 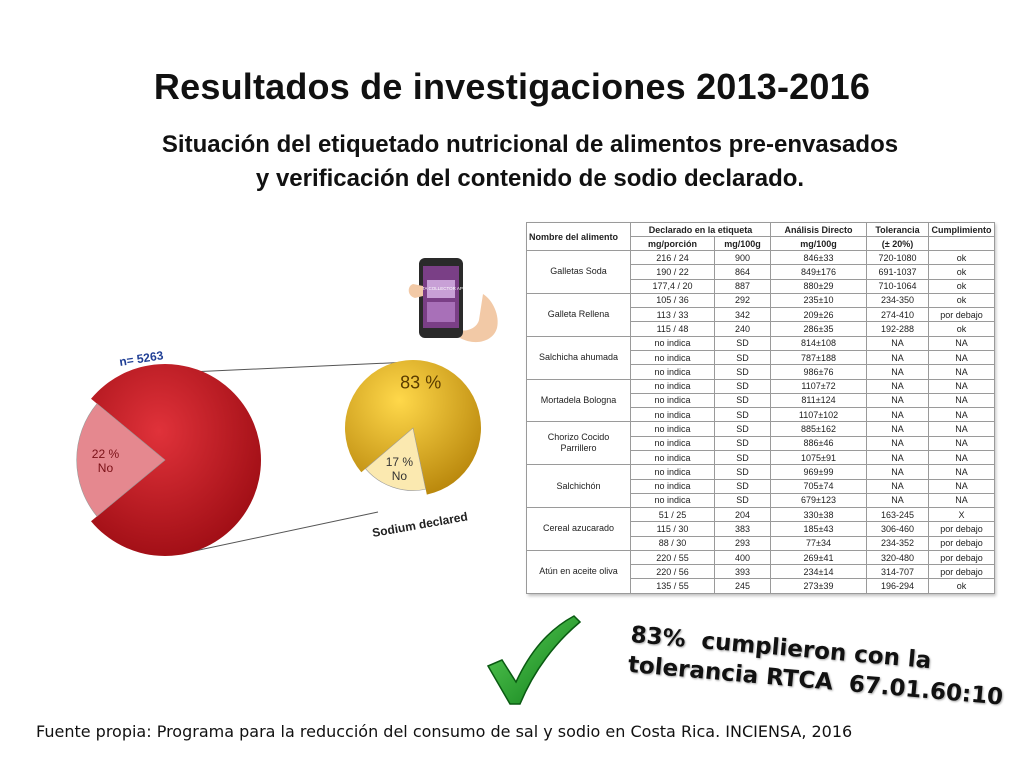 I want to click on table-cell: 330±38, so click(x=819, y=515).